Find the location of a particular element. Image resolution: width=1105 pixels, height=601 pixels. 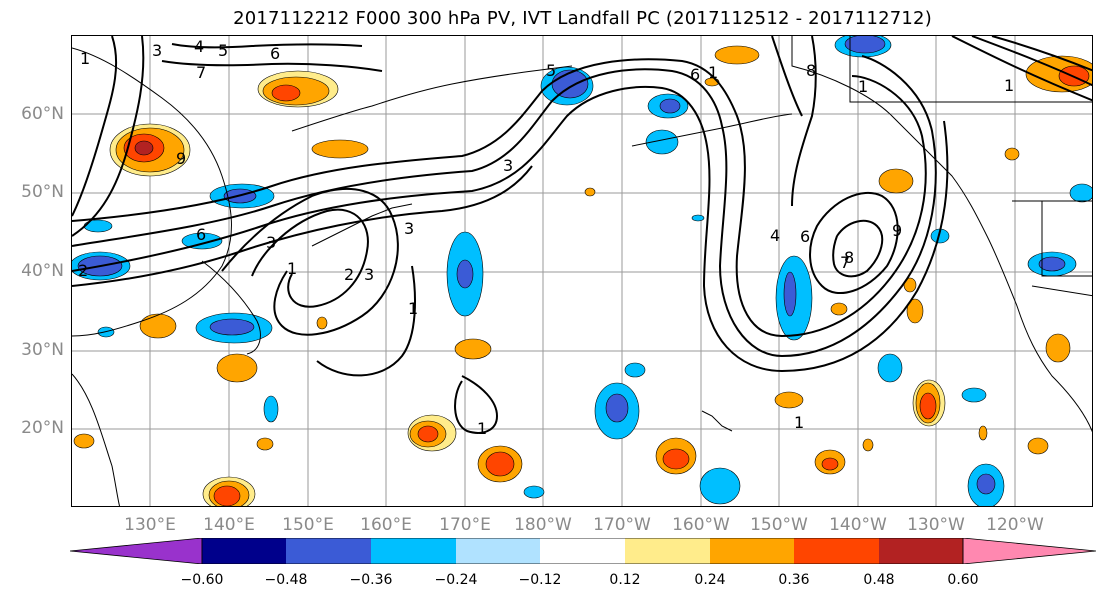

lon-label-130e: 130°E is located at coordinates (150, 525).